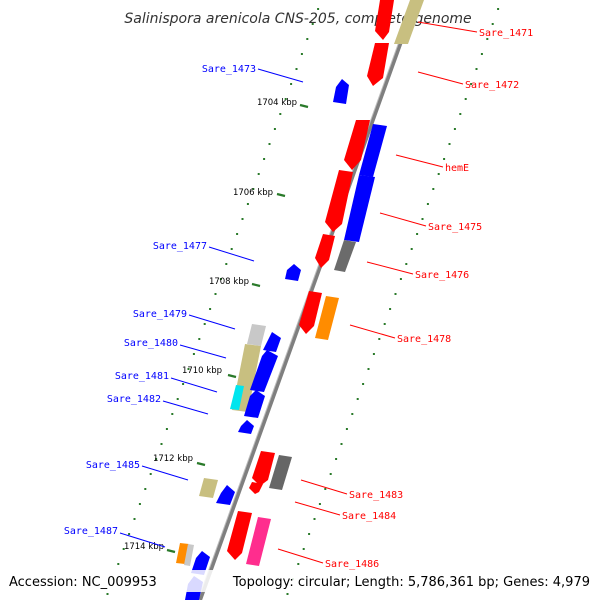  Describe the element at coordinates (327, 318) in the screenshot. I see `gene-orange` at that location.